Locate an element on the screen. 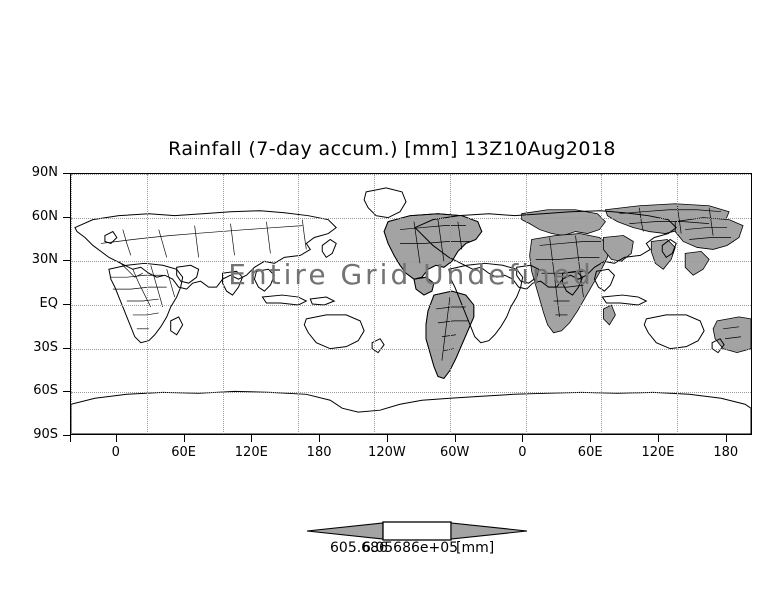 This screenshot has width=784, height=612. colorbar-max-label: 6.05686e+05 is located at coordinates (410, 548).